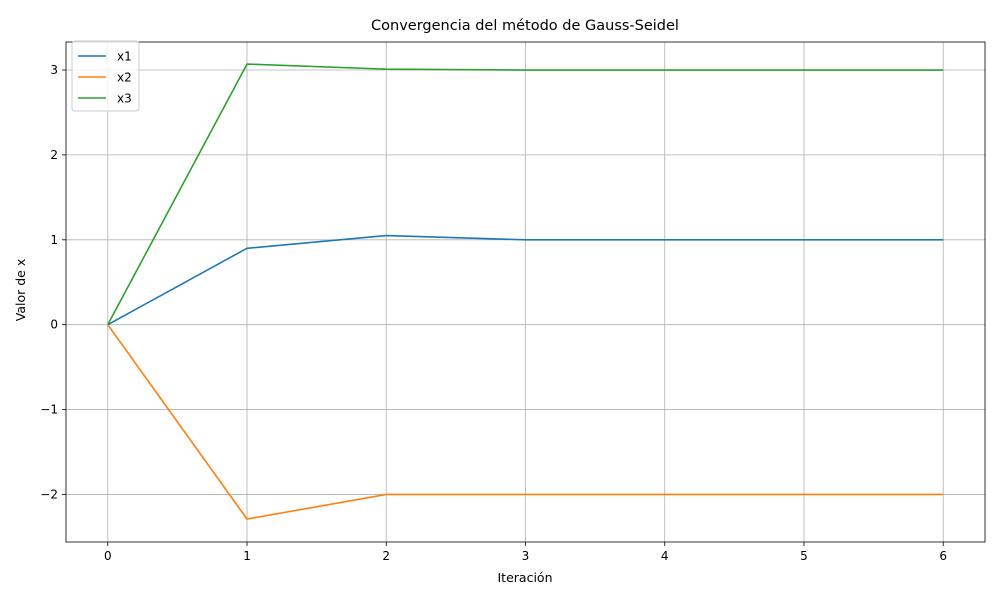 The height and width of the screenshot is (604, 1000). What do you see at coordinates (124, 57) in the screenshot?
I see `legend-label-x1: x1` at bounding box center [124, 57].